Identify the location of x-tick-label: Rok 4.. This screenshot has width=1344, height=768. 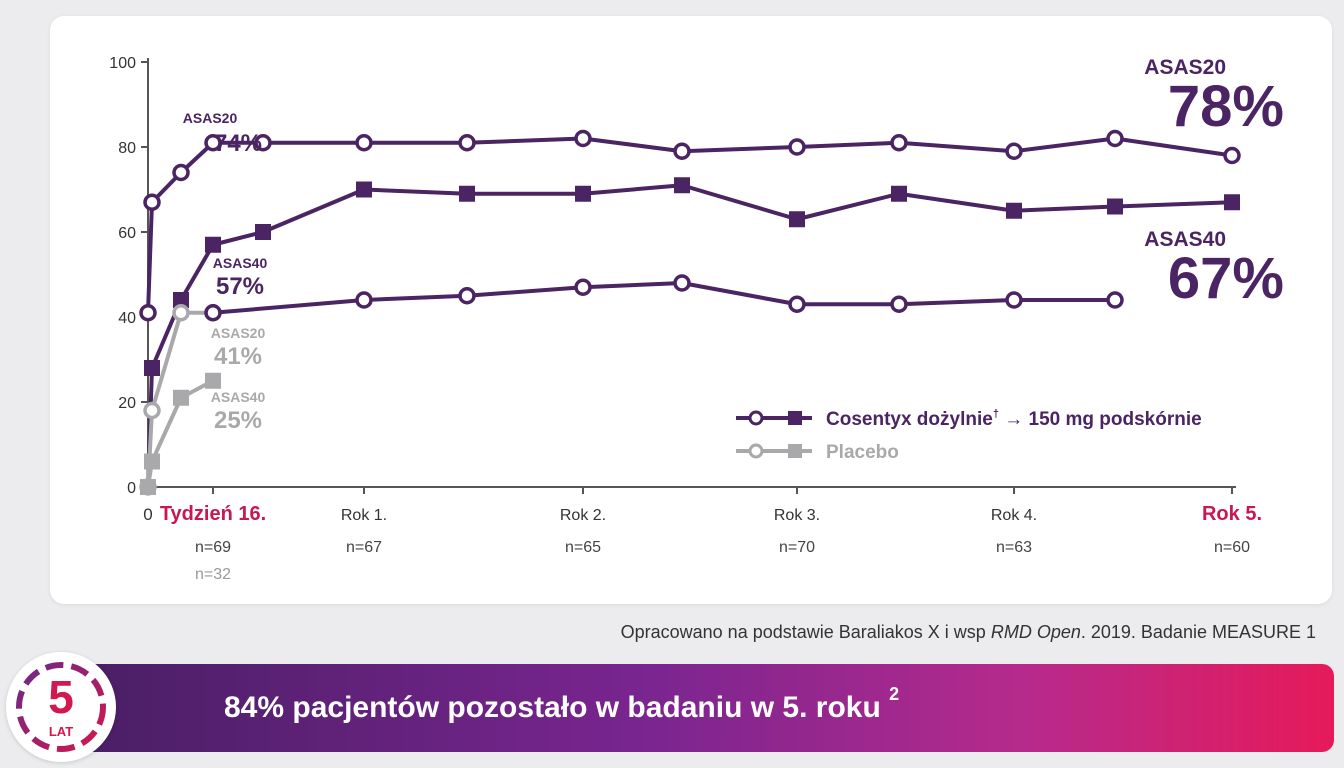
(1014, 515).